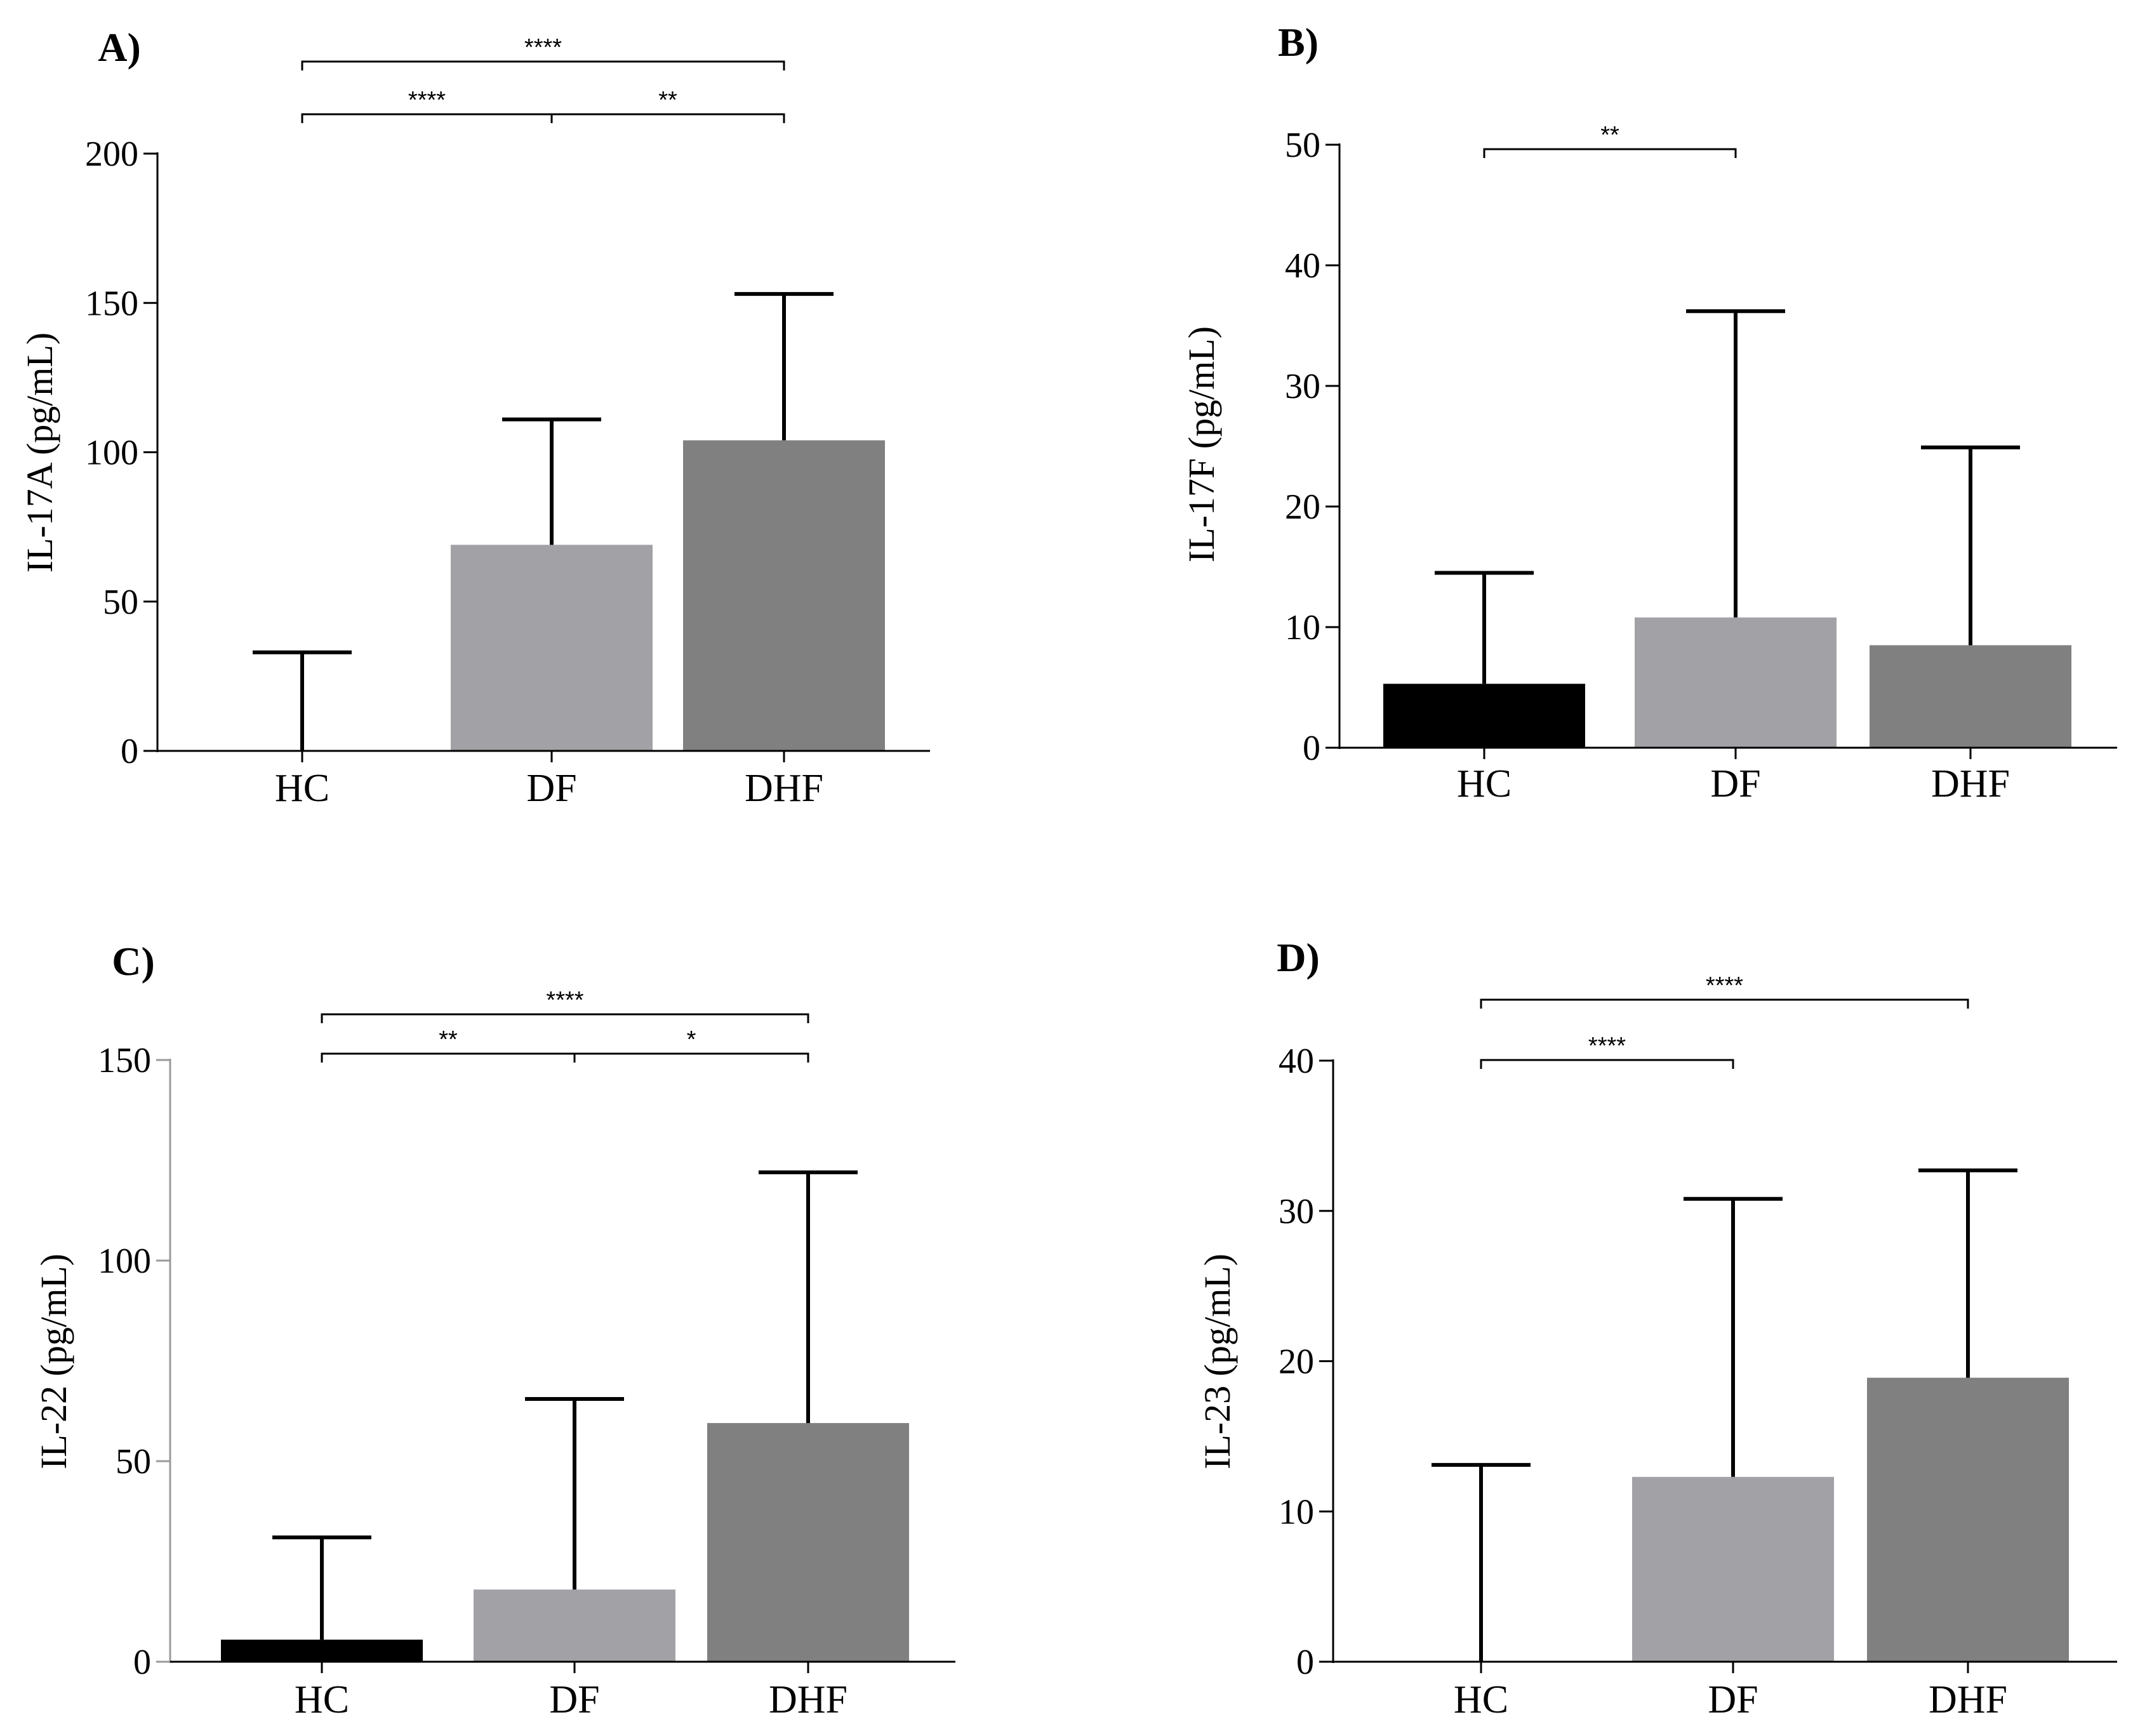  I want to click on y-axis-title: IL-17F (pg/mL), so click(1201, 444).